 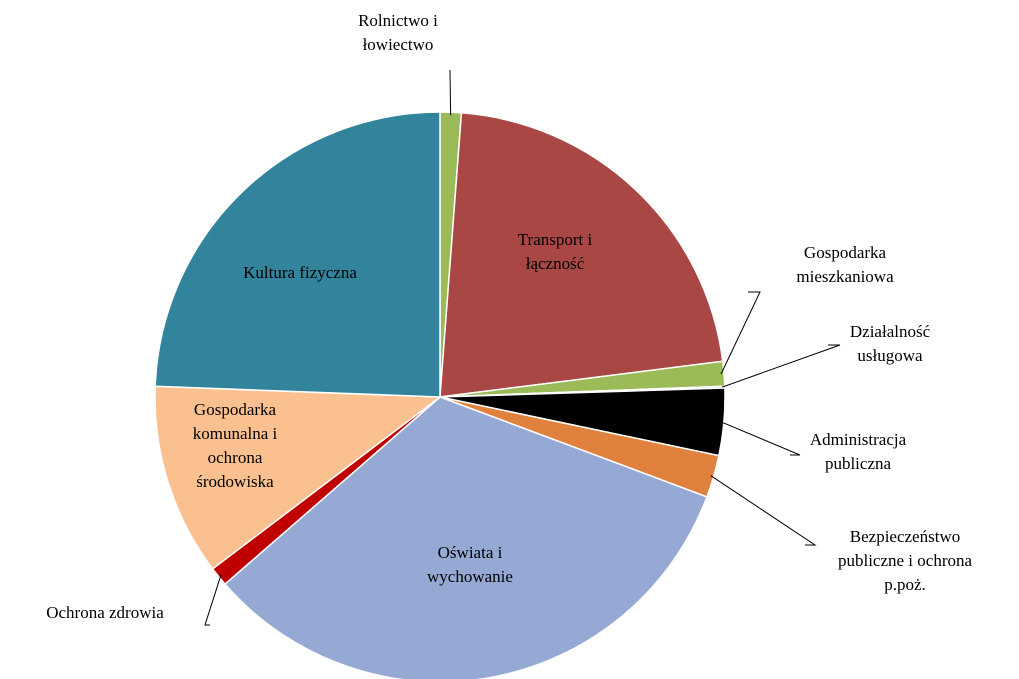 I want to click on label-line: środowiska, so click(x=235, y=481).